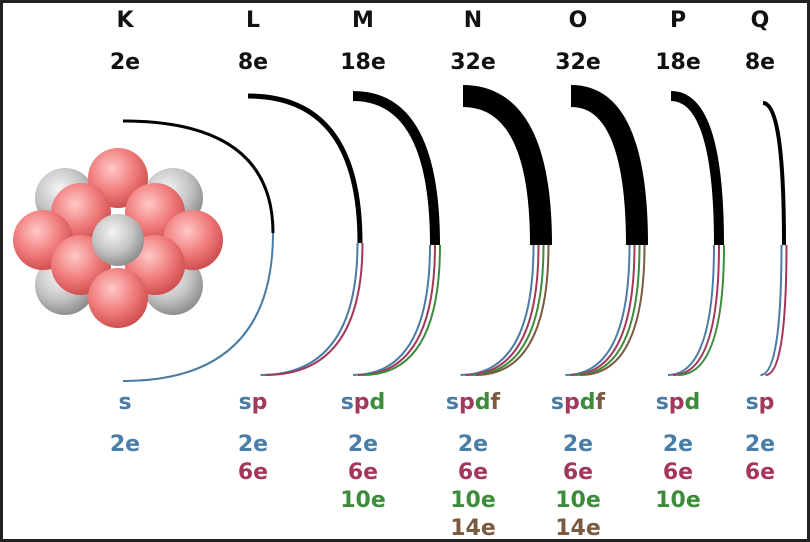 The image size is (810, 542). I want to click on shell-name: Q, so click(760, 20).